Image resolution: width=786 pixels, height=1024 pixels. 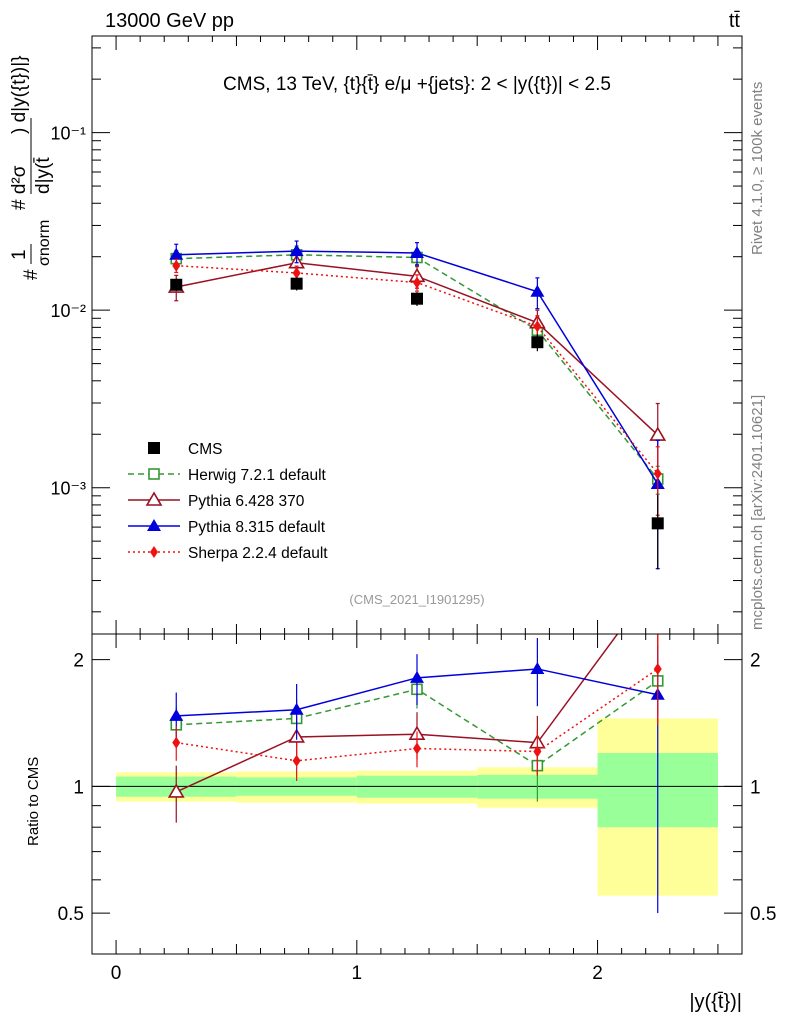 I want to click on ratio-tick-label-left: 2, so click(x=78, y=661).